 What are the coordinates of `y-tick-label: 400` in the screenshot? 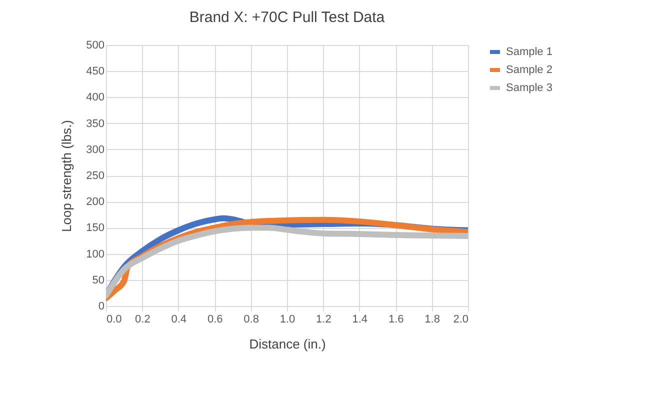 It's located at (95, 98).